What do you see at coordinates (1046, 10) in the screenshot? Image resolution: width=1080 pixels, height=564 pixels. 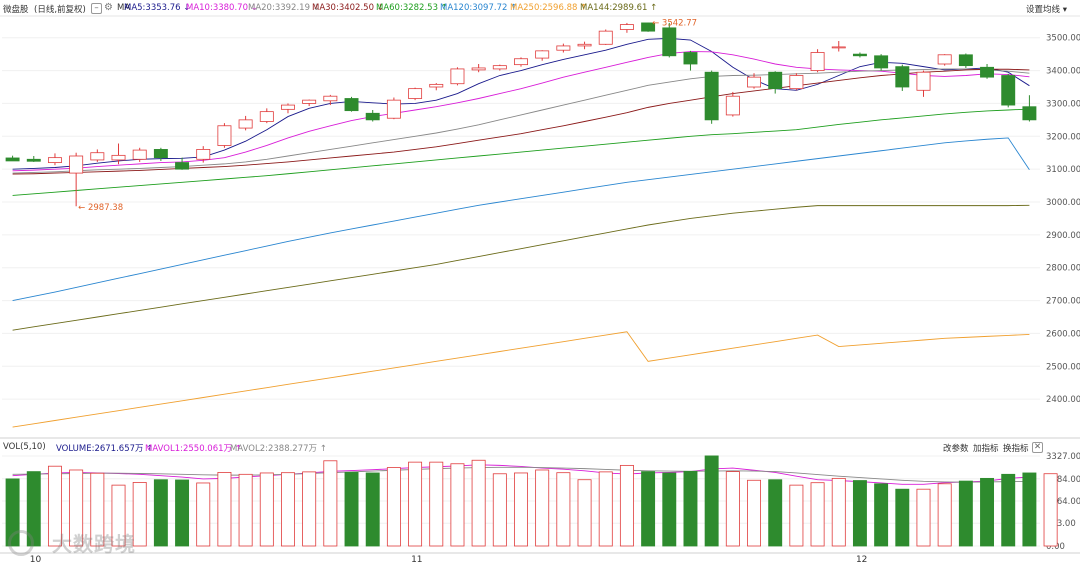 I see `settings-ma-button: 设置均线 ▾` at bounding box center [1046, 10].